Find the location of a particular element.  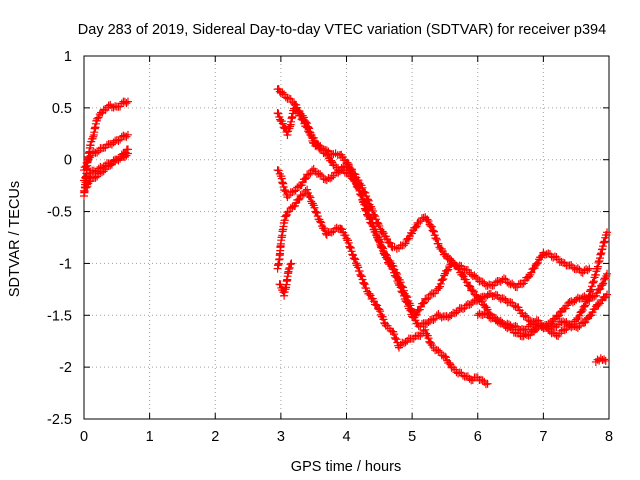

y-tick-label: -1 is located at coordinates (65, 264).